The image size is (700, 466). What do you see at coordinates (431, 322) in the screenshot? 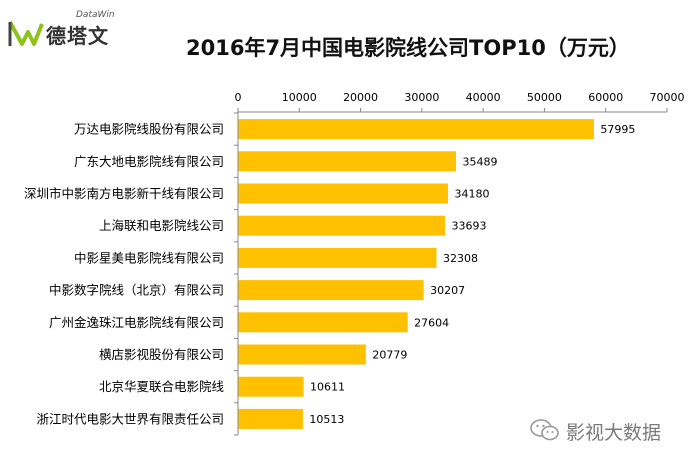
I see `data-label: 27604` at bounding box center [431, 322].